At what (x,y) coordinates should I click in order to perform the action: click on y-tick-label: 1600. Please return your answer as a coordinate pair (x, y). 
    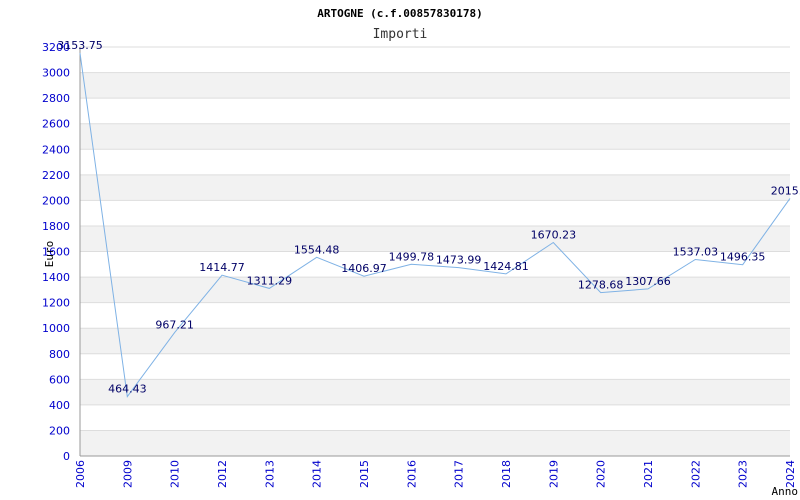
    Looking at the image, I should click on (56, 252).